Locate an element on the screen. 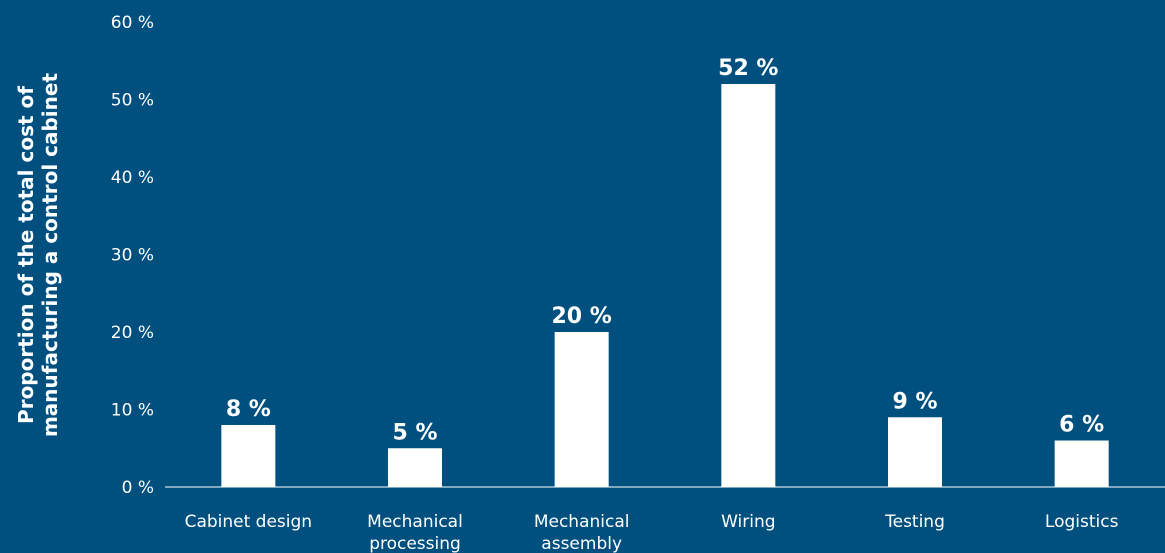 This screenshot has width=1165, height=553. y-tick-label: 60 % is located at coordinates (132, 23).